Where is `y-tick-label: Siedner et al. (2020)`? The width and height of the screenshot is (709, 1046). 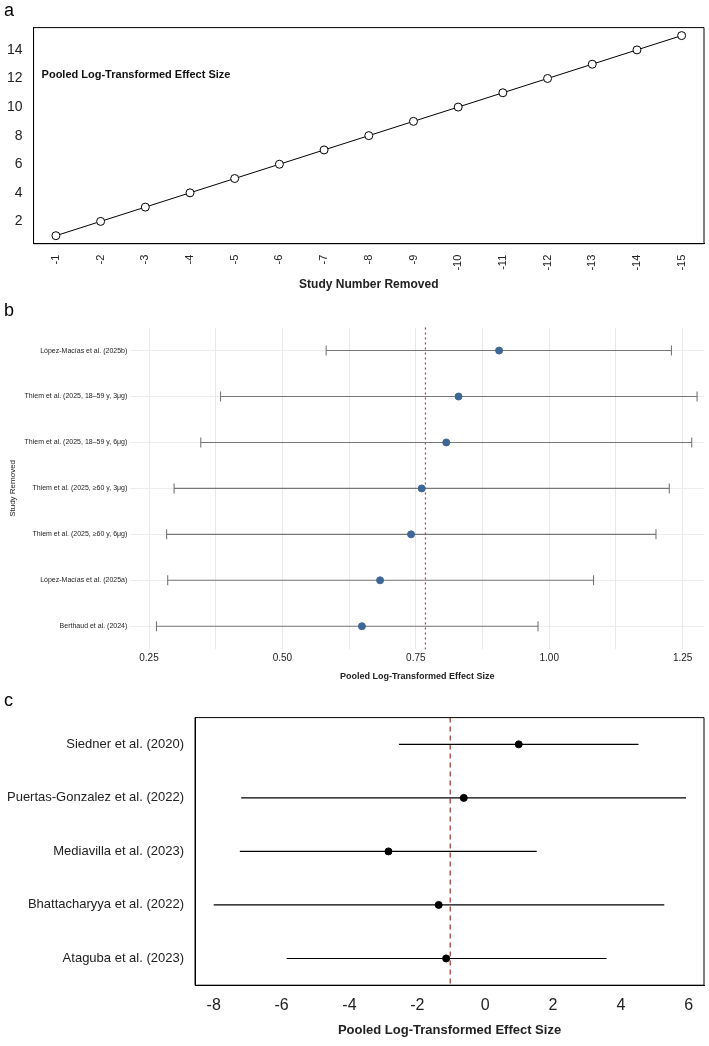 y-tick-label: Siedner et al. (2020) is located at coordinates (125, 743).